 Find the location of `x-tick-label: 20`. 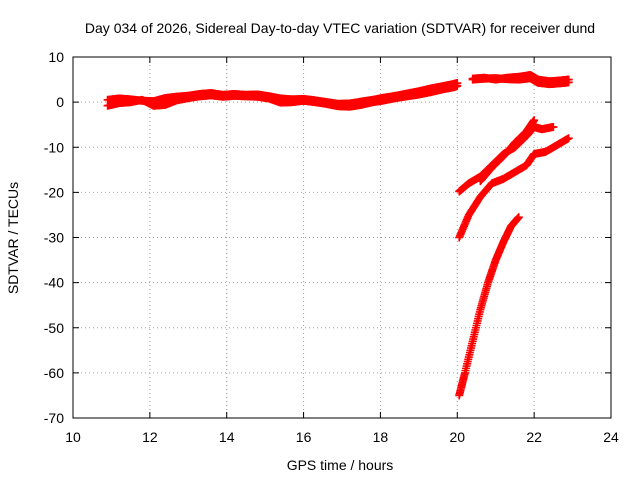

x-tick-label: 20 is located at coordinates (457, 437).